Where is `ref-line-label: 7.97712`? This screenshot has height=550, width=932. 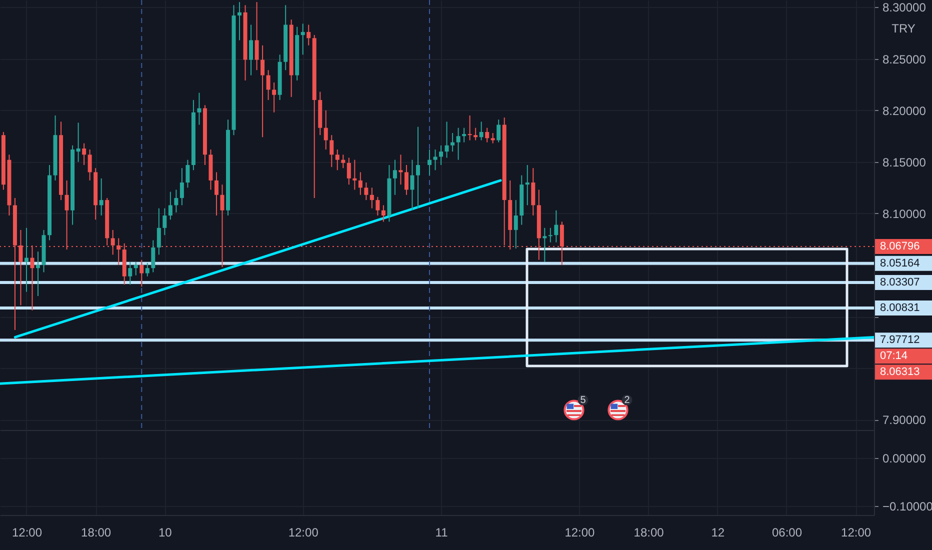 ref-line-label: 7.97712 is located at coordinates (900, 340).